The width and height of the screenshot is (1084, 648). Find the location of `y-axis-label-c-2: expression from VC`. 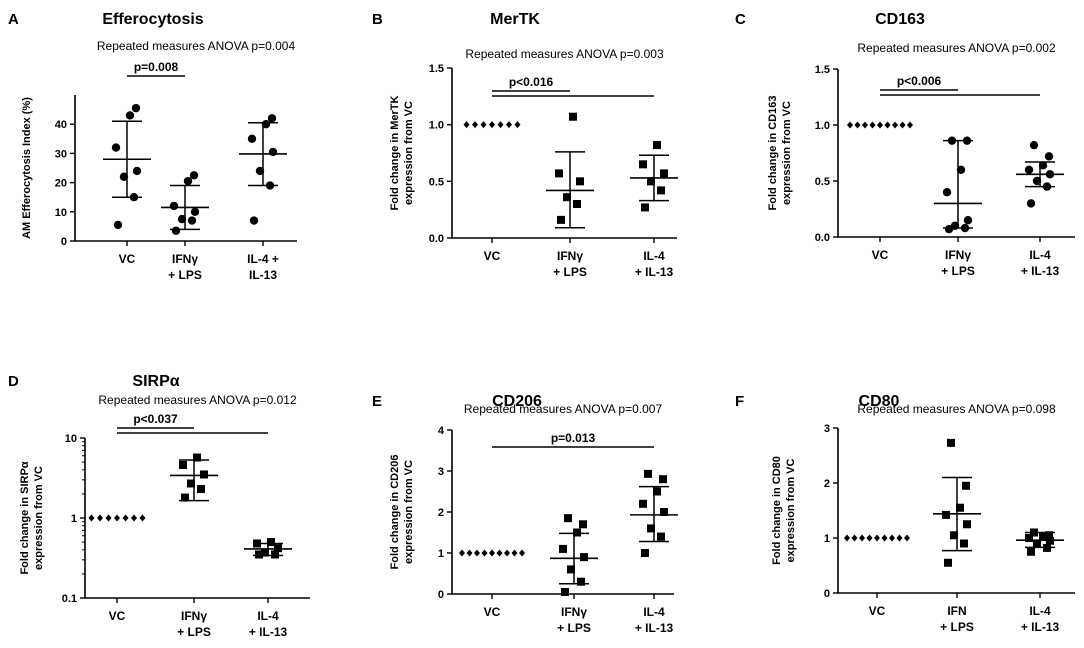

y-axis-label-c-2: expression from VC is located at coordinates (787, 153).